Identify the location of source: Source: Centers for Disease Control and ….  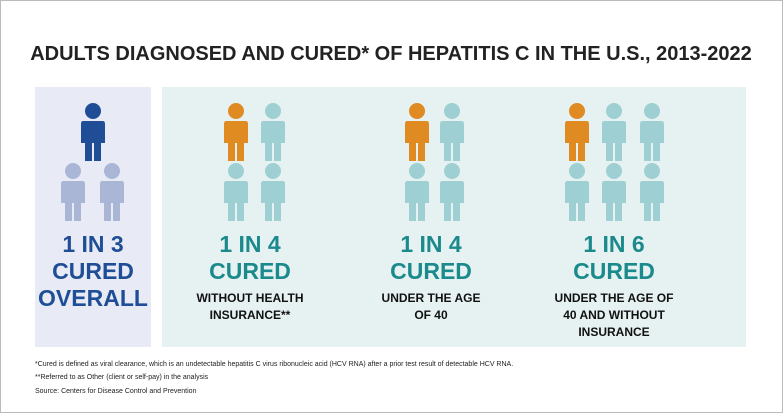
(116, 391).